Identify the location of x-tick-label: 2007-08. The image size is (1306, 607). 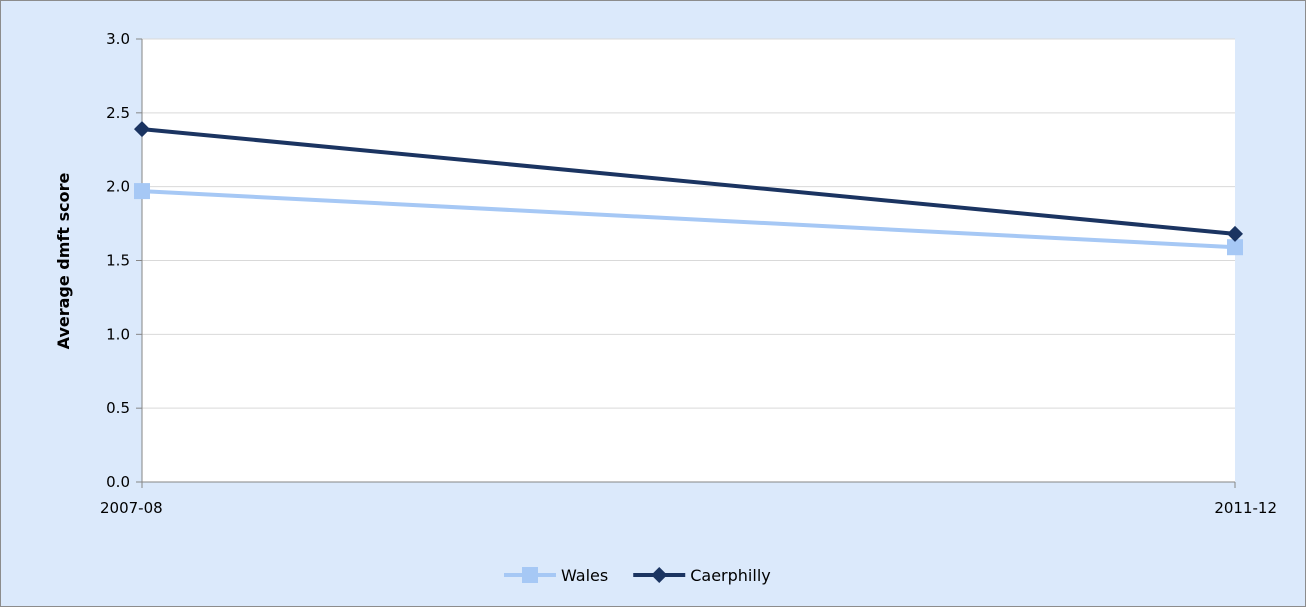
(131, 508).